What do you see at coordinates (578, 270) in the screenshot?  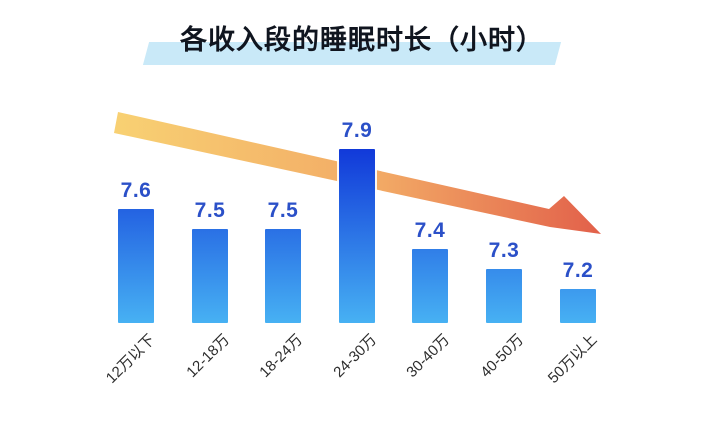 I see `bar-value-label: 7.2` at bounding box center [578, 270].